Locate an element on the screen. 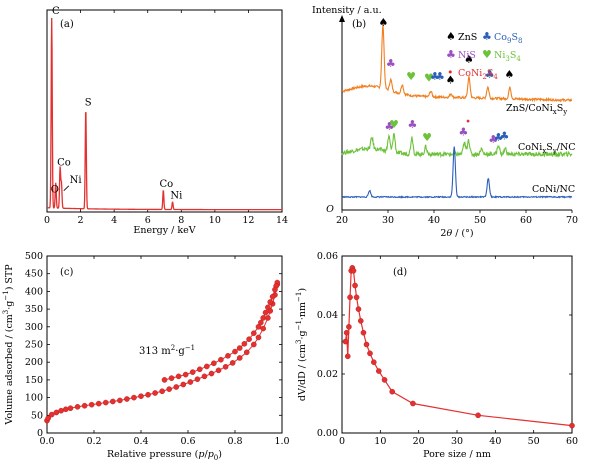 The height and width of the screenshot is (475, 595). series-label-part: CoNi is located at coordinates (530, 147).